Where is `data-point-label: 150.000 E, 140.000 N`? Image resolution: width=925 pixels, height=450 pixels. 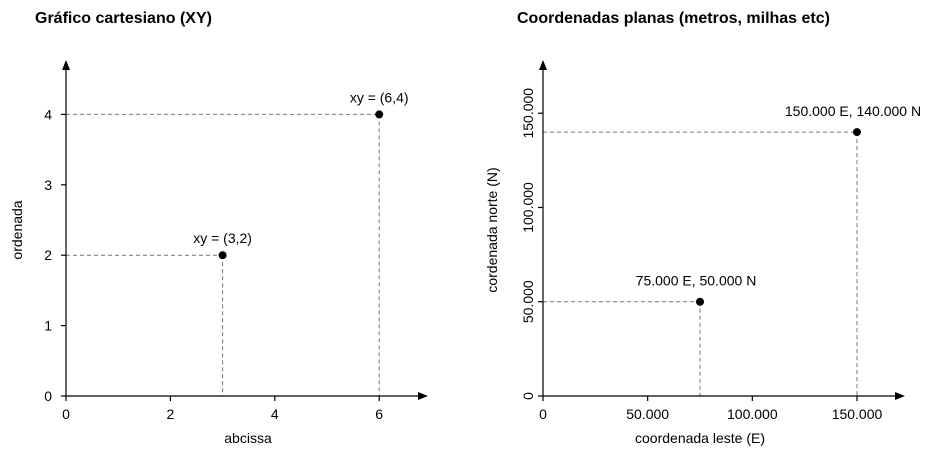 data-point-label: 150.000 E, 140.000 N is located at coordinates (853, 111).